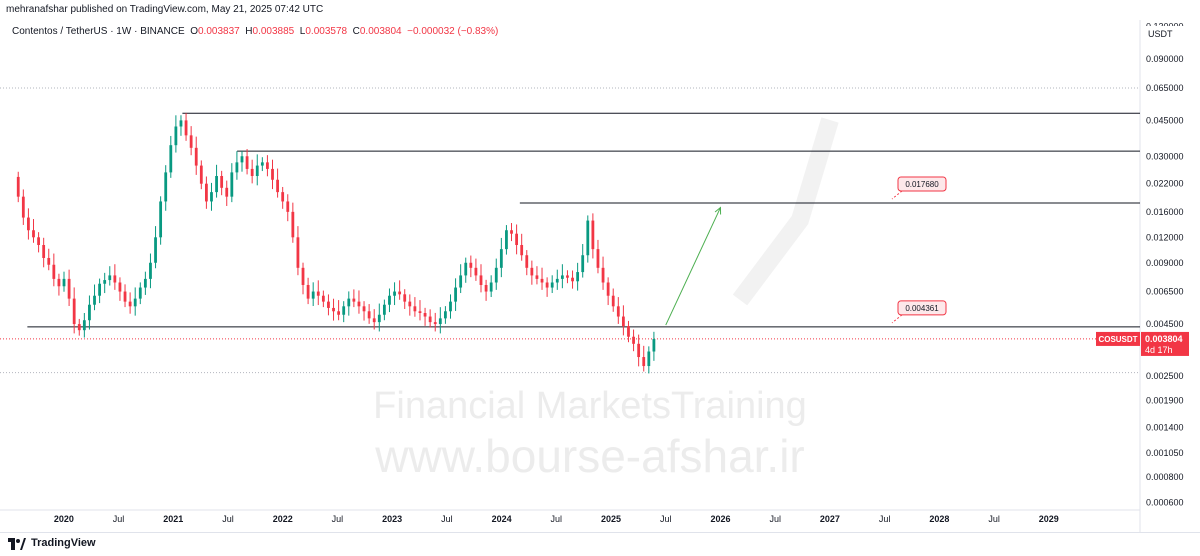 The height and width of the screenshot is (556, 1200). I want to click on symbol-tag-text: COSUSDT, so click(1117, 339).